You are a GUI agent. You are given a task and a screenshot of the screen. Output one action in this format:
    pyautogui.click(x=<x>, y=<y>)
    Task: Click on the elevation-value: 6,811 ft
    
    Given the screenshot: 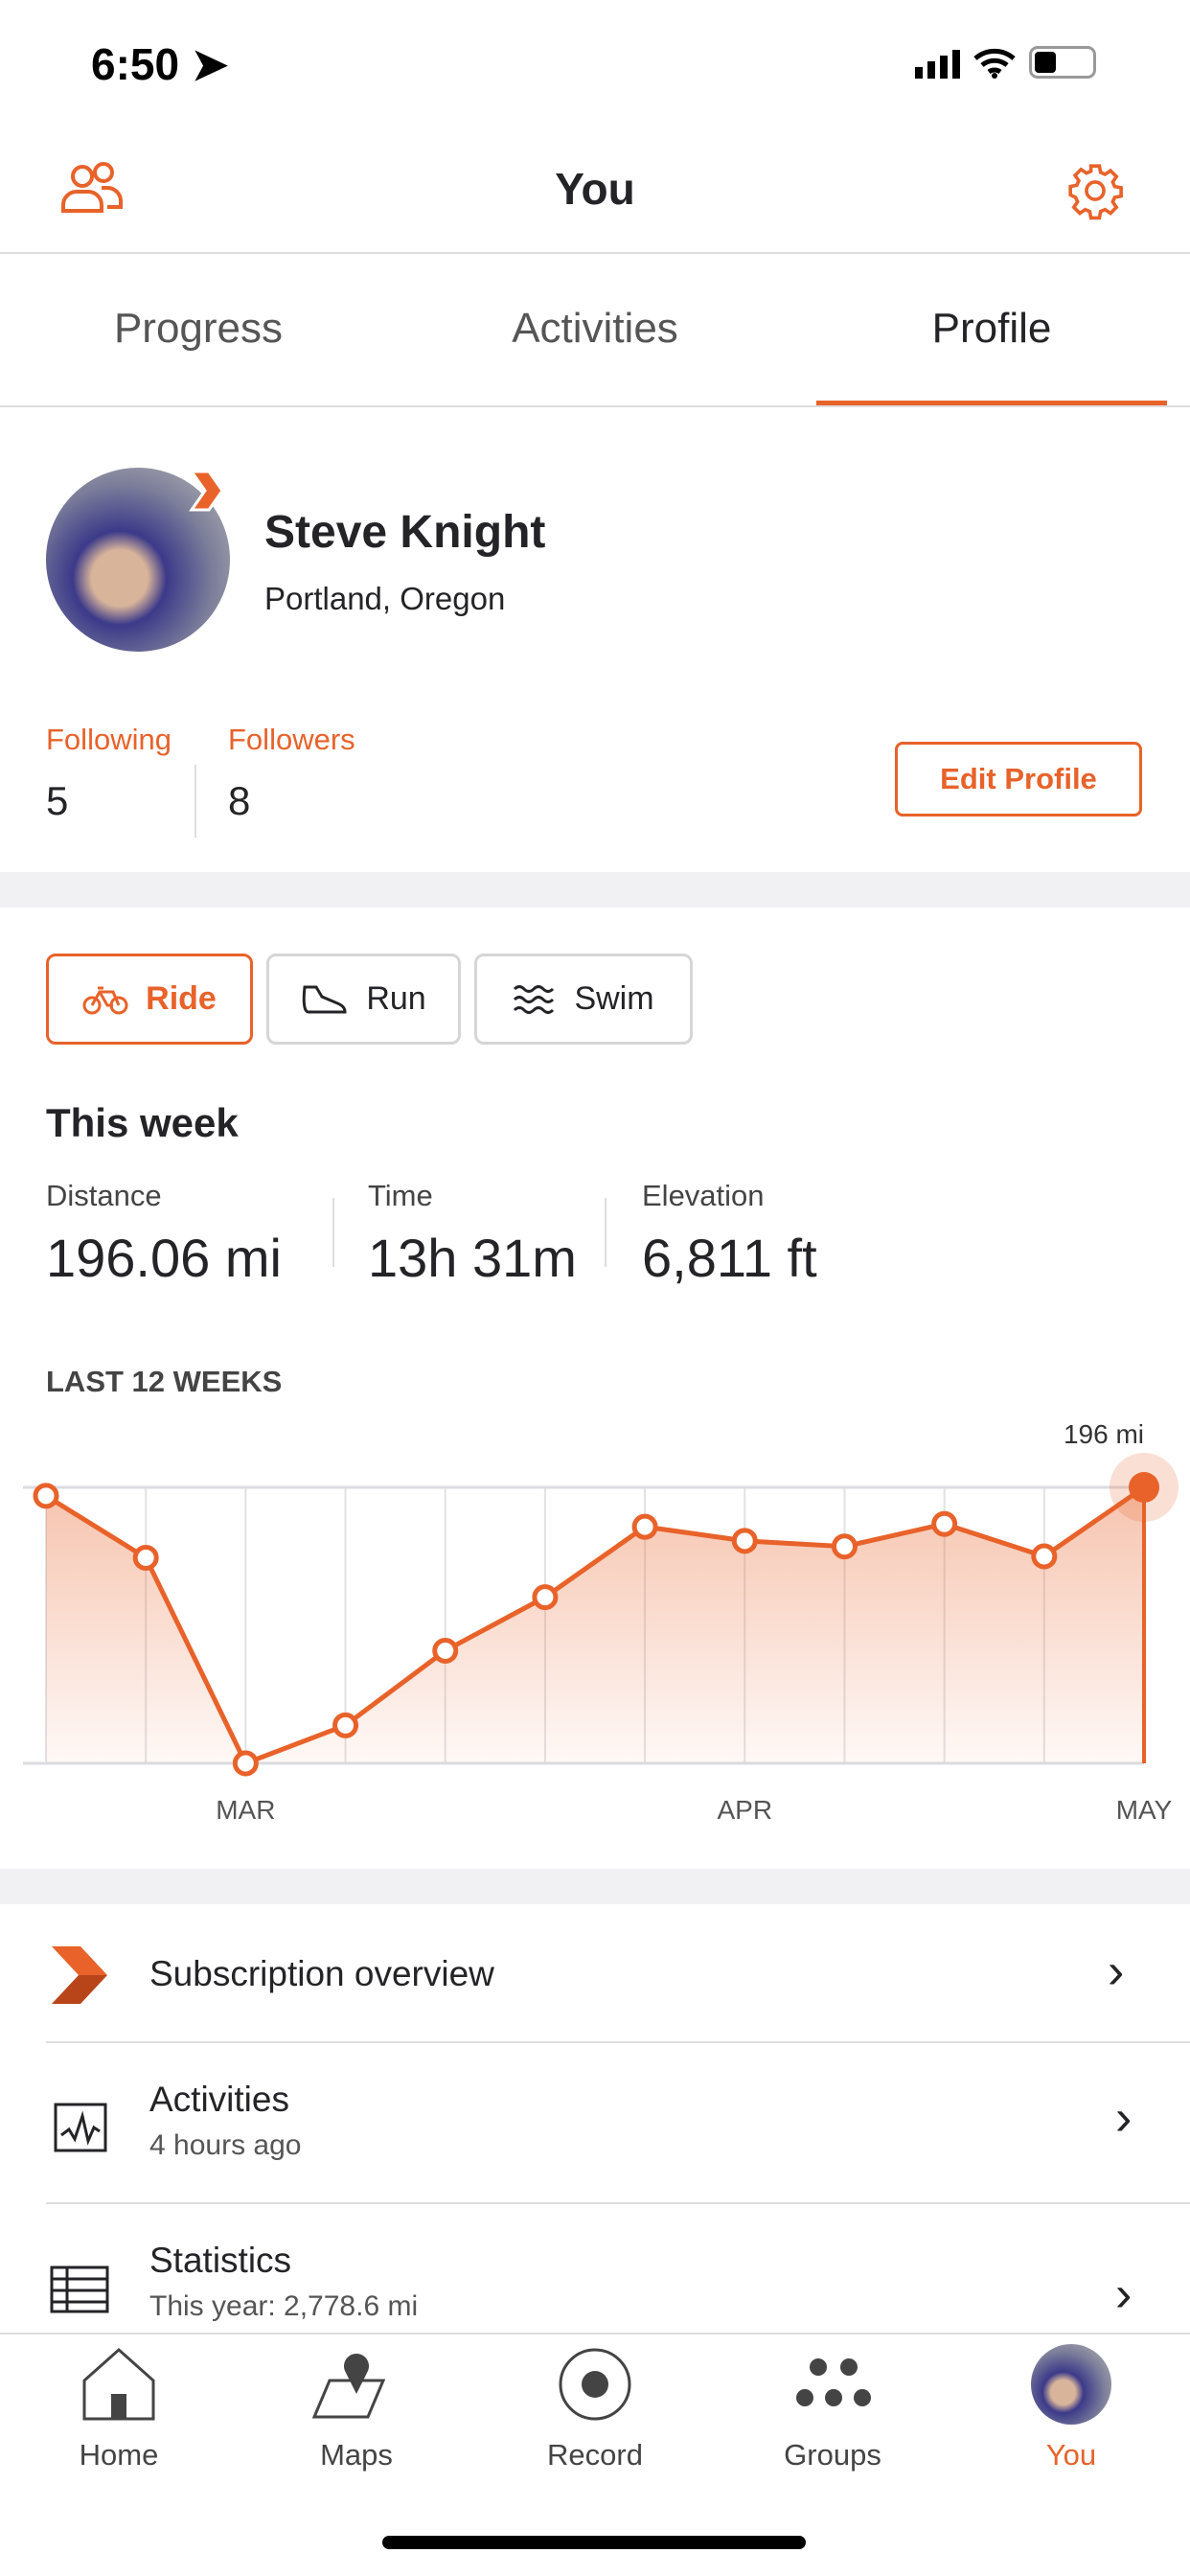 What is the action you would take?
    pyautogui.click(x=730, y=1258)
    